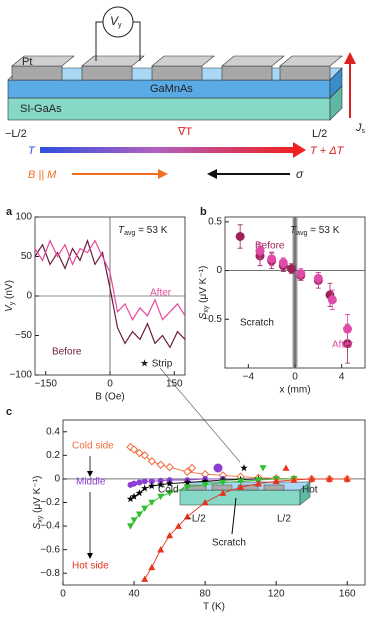 The width and height of the screenshot is (374, 623). I want to click on panel-label: a, so click(9, 212).